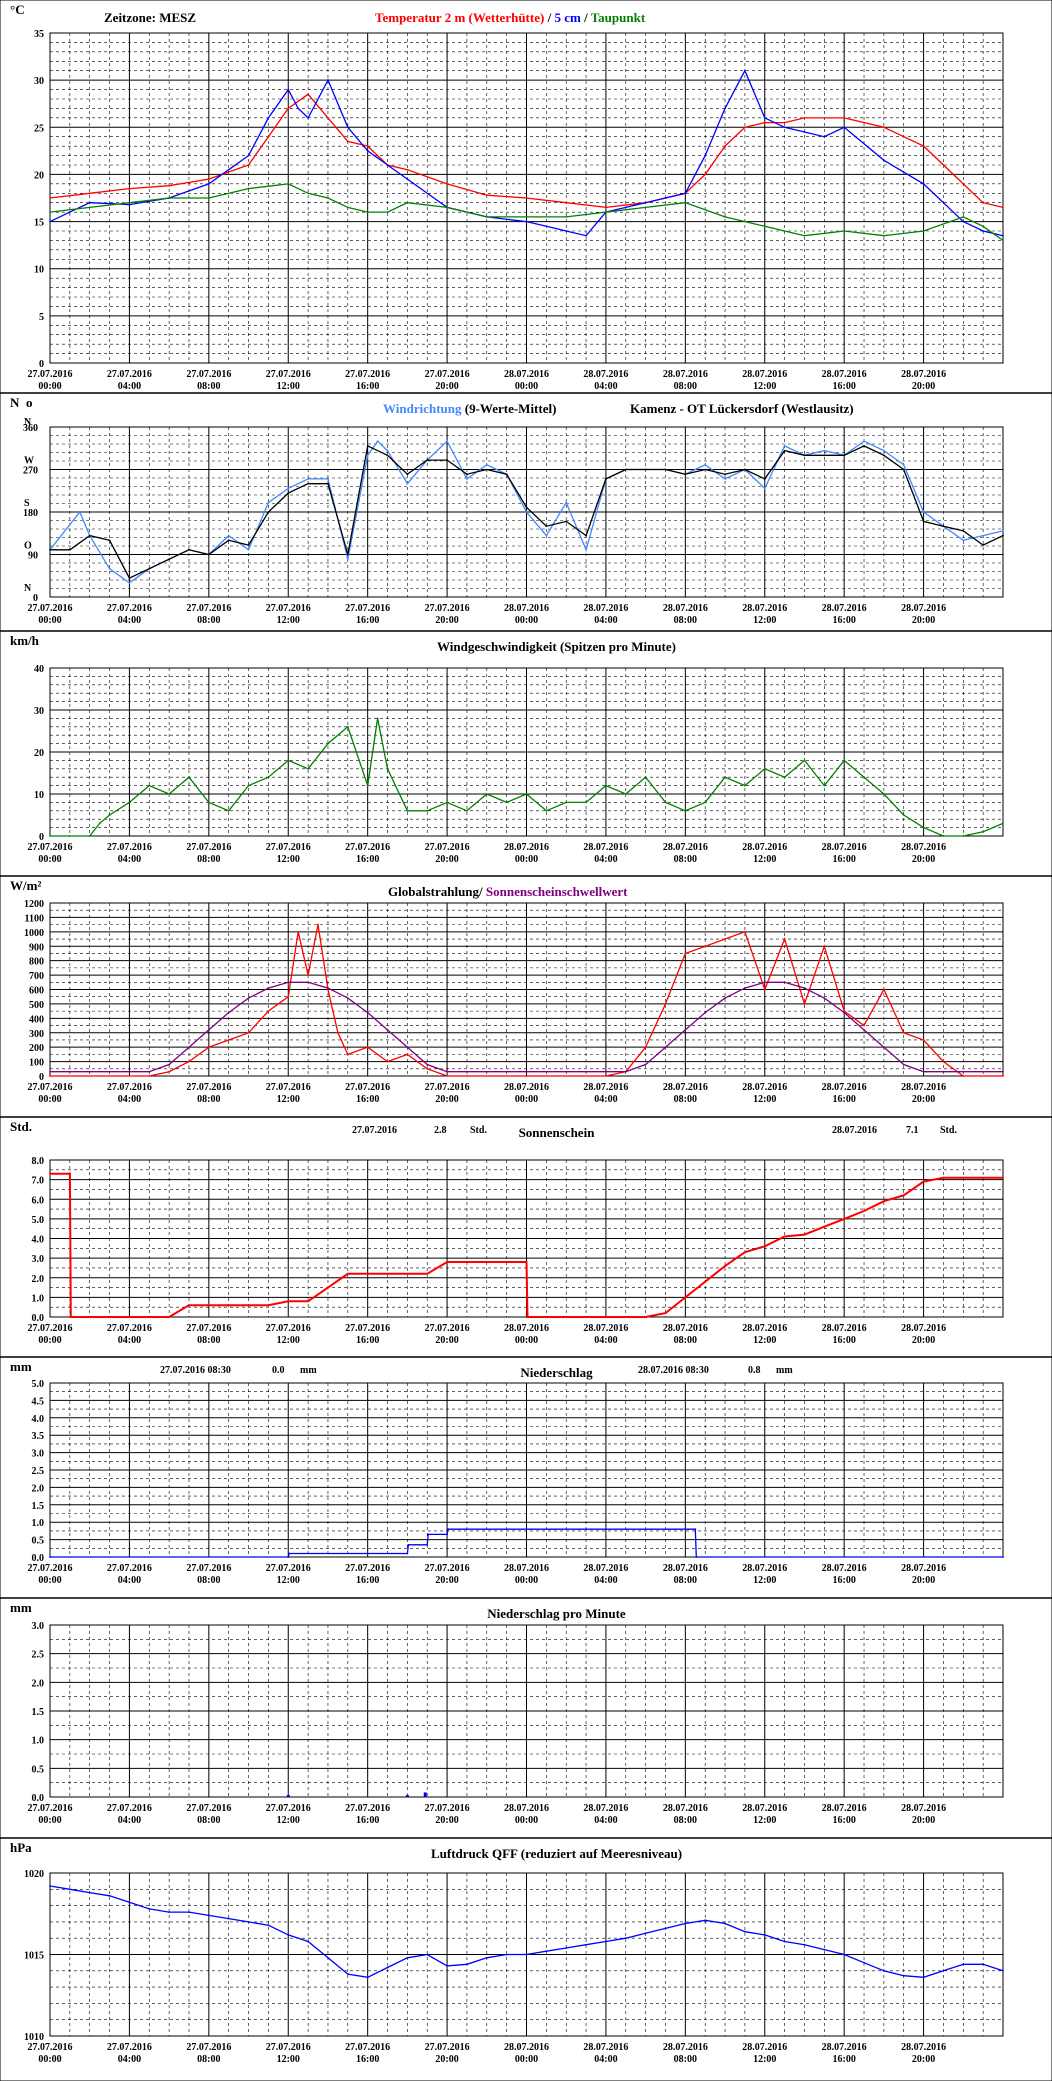 This screenshot has height=2081, width=1052. Describe the element at coordinates (38, 1298) in the screenshot. I see `y-tick-label: 1.0` at that location.